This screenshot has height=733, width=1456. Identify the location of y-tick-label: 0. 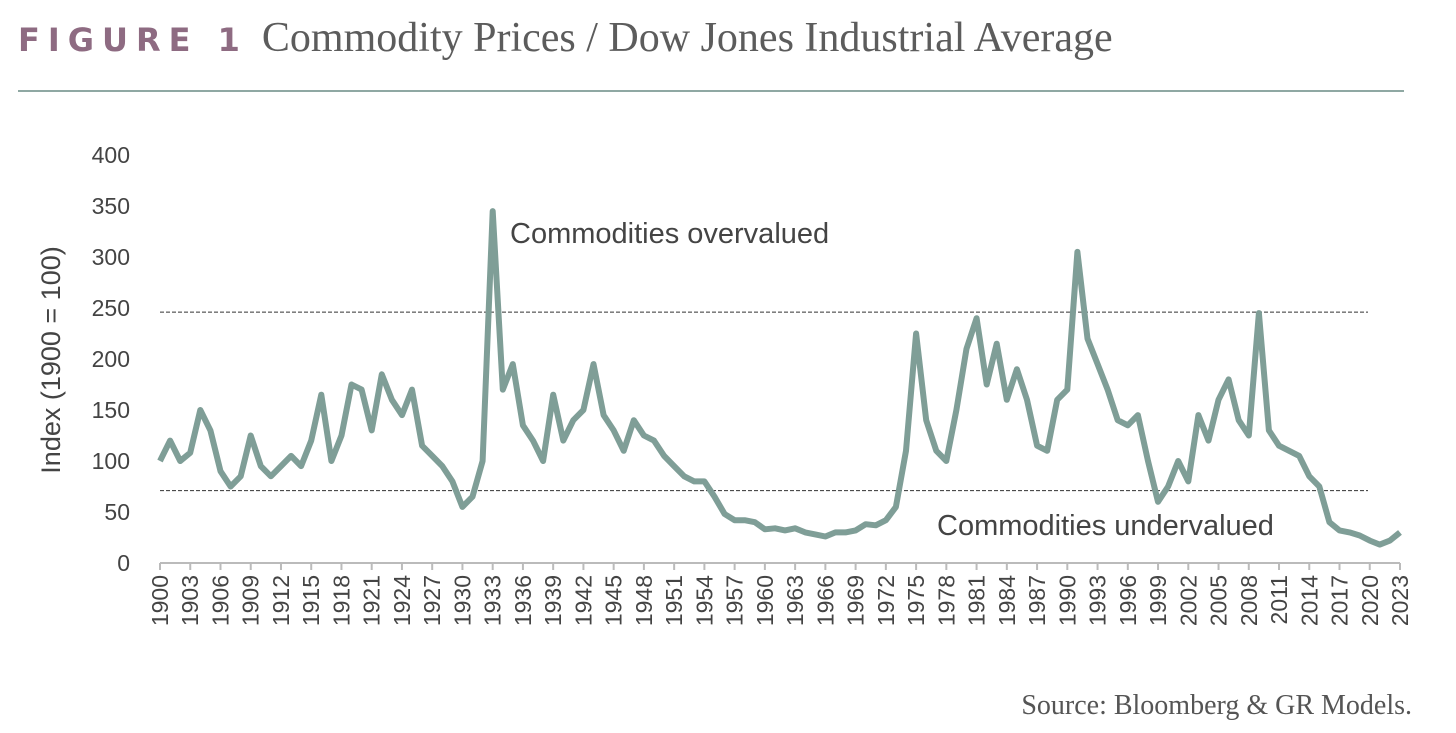
(123, 563).